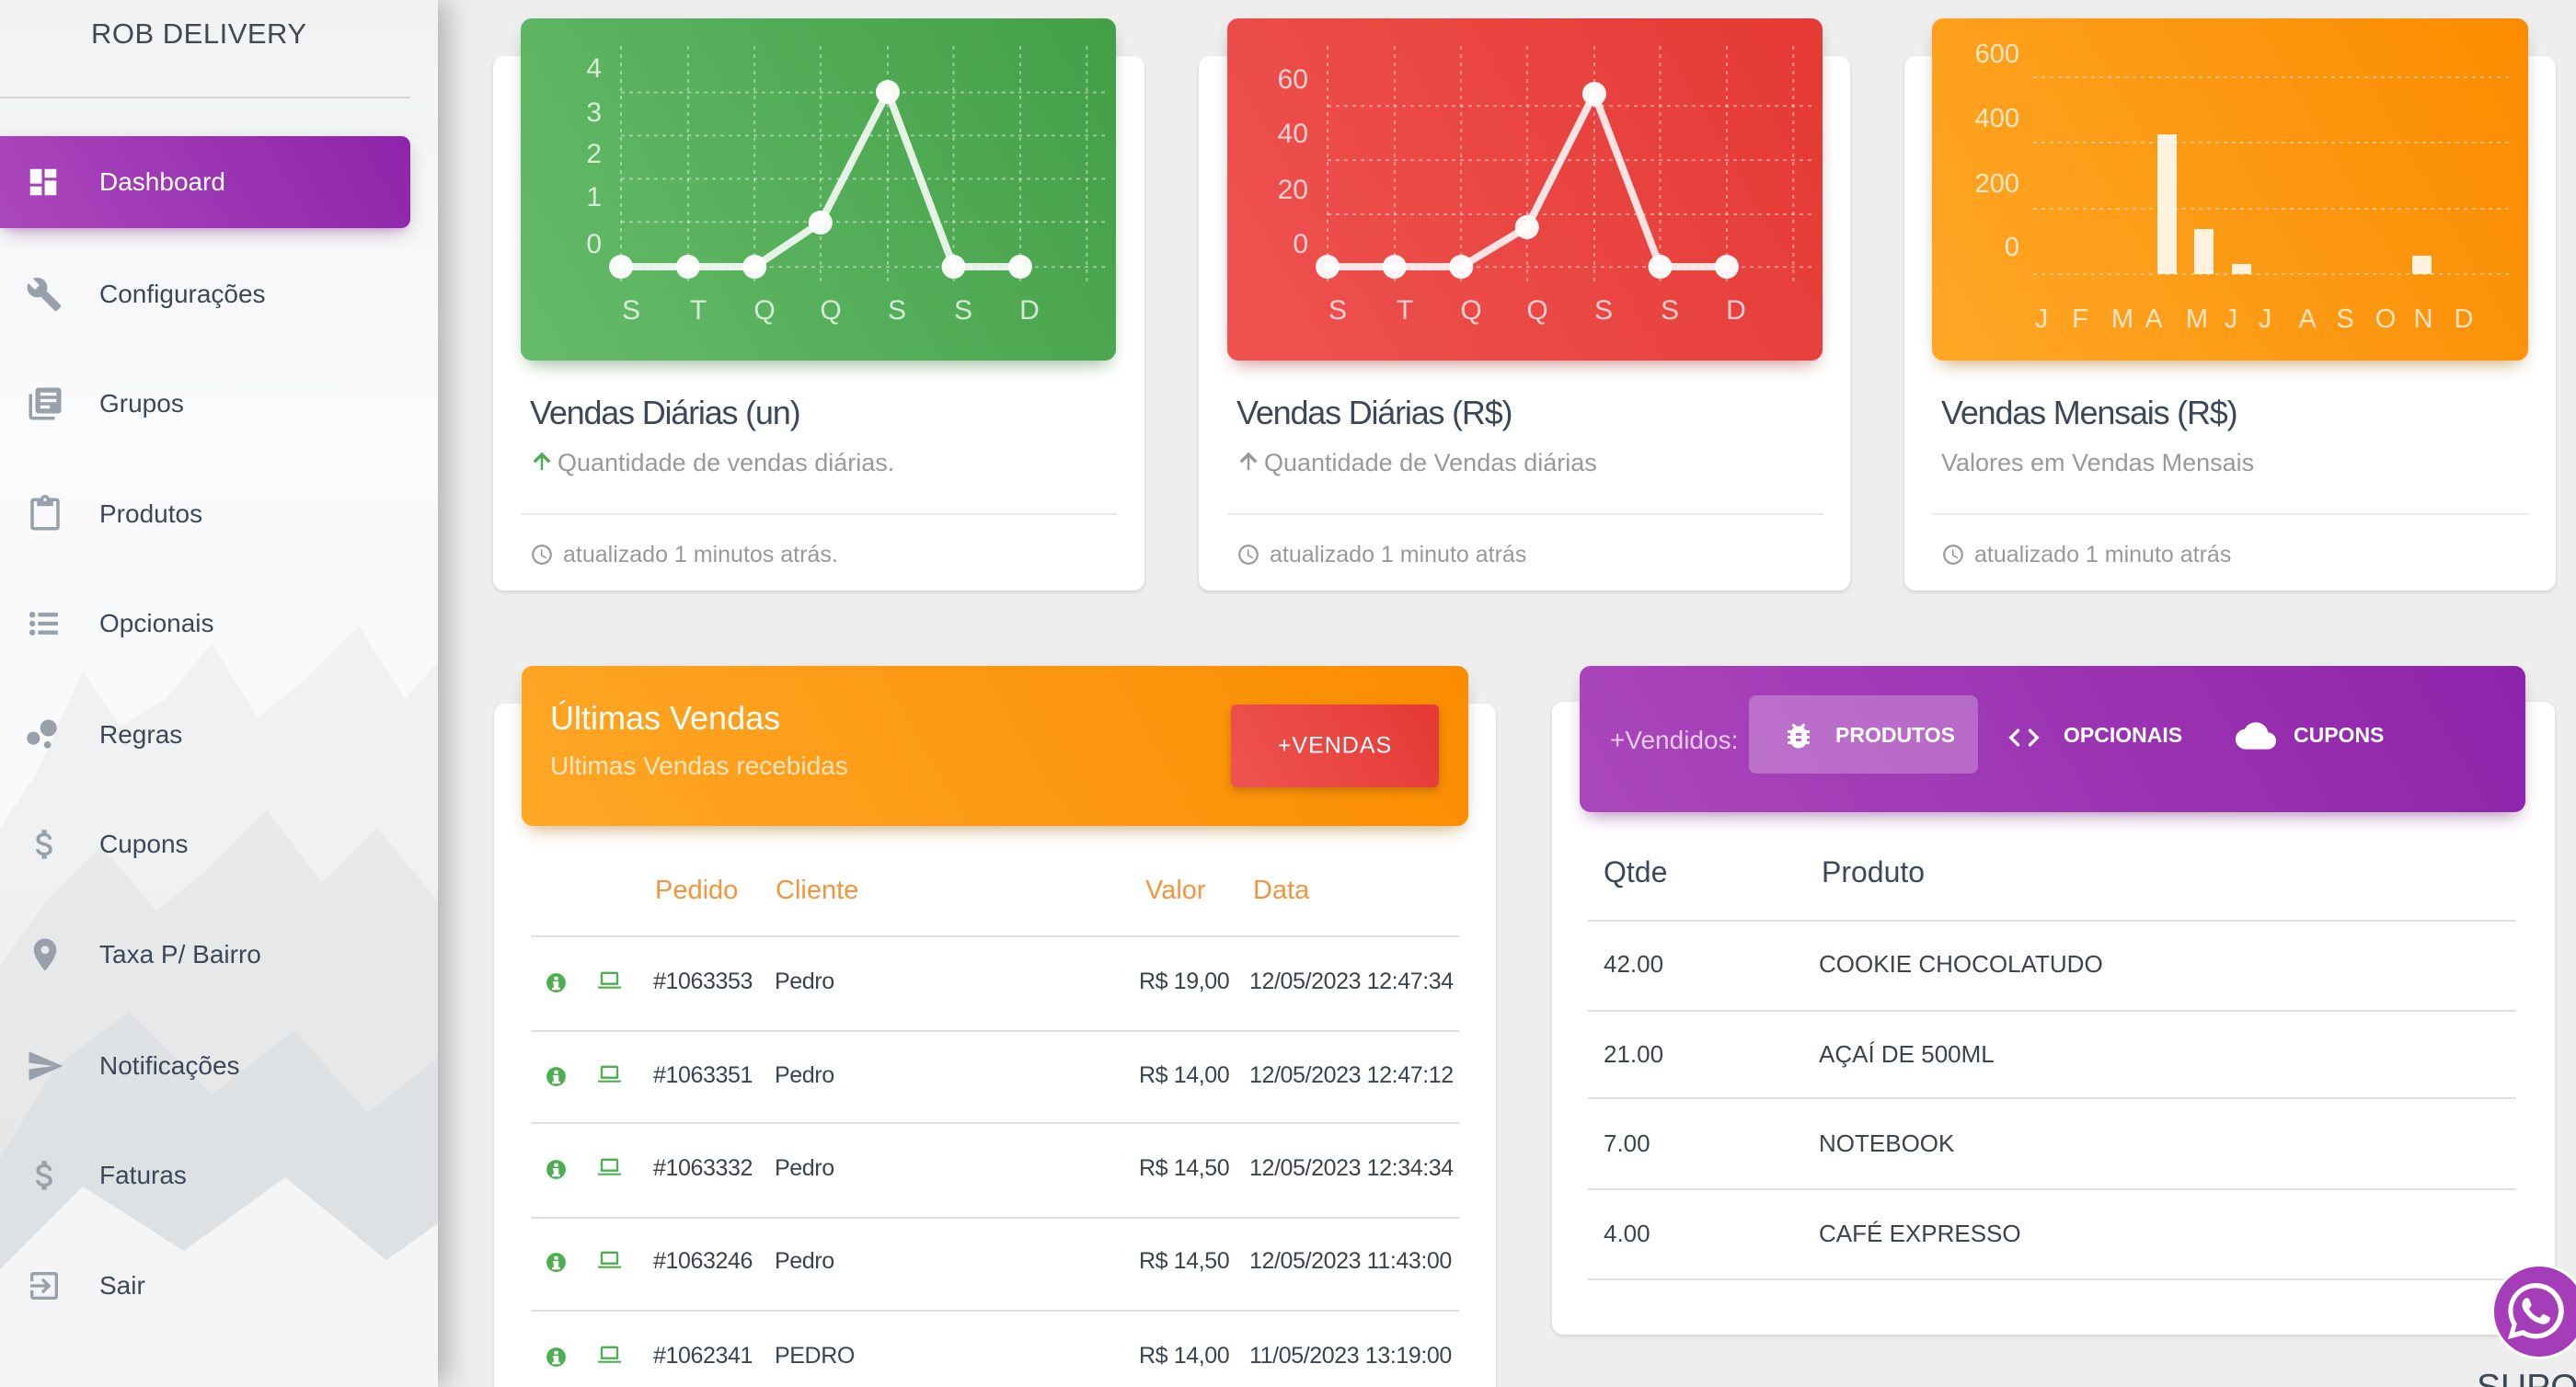 This screenshot has width=2576, height=1387. What do you see at coordinates (594, 68) in the screenshot?
I see `svg-text: 4` at bounding box center [594, 68].